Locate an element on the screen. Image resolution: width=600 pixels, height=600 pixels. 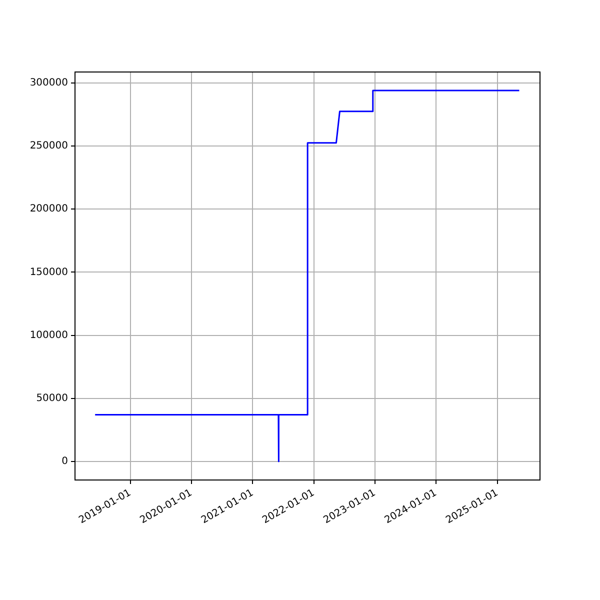
y-tick-label: 150000 is located at coordinates (49, 272).